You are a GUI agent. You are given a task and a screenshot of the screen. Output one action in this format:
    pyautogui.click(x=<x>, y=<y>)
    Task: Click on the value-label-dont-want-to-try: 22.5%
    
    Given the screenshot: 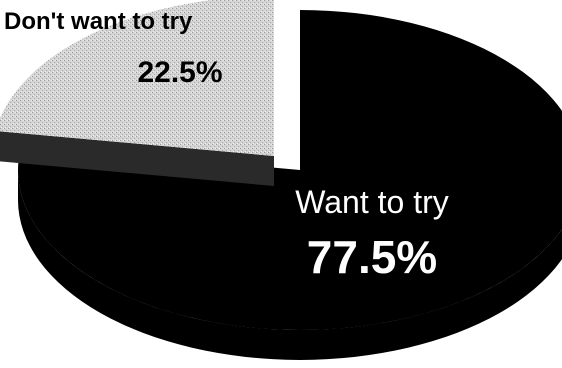 What is the action you would take?
    pyautogui.click(x=179, y=72)
    